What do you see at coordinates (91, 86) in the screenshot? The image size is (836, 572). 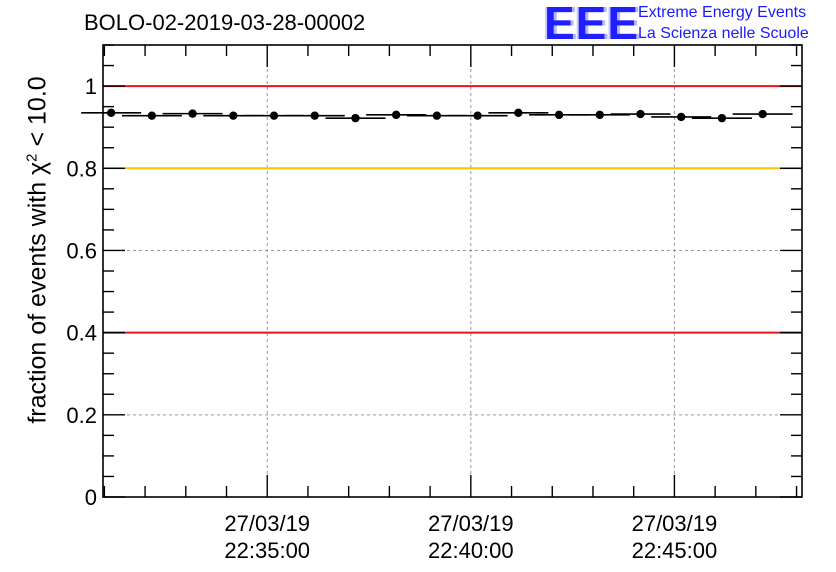 I see `y-tick-label: 1` at bounding box center [91, 86].